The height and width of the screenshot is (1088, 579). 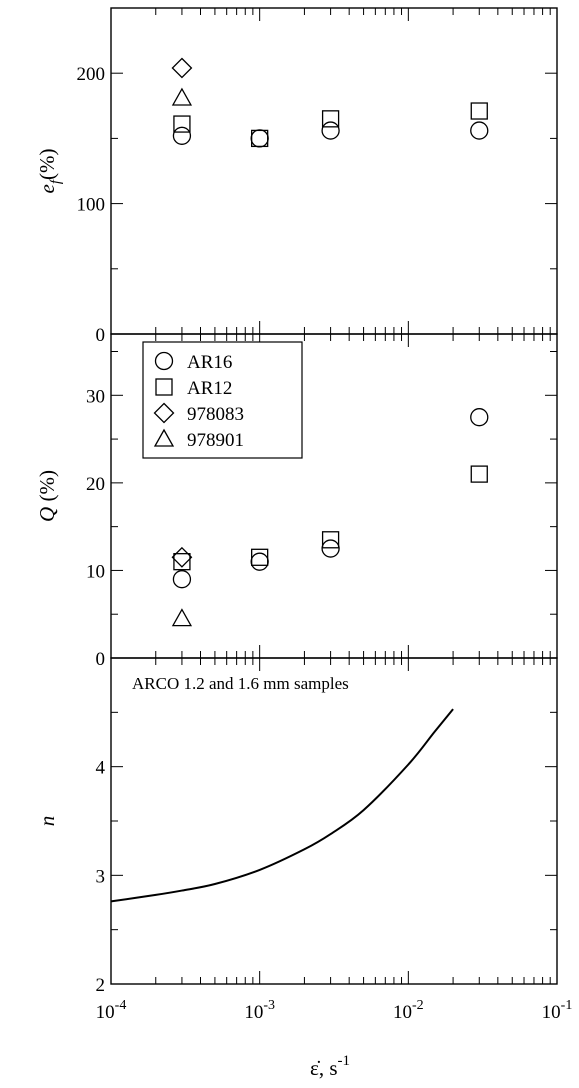 What do you see at coordinates (91, 205) in the screenshot?
I see `y-tick-label: 100` at bounding box center [91, 205].